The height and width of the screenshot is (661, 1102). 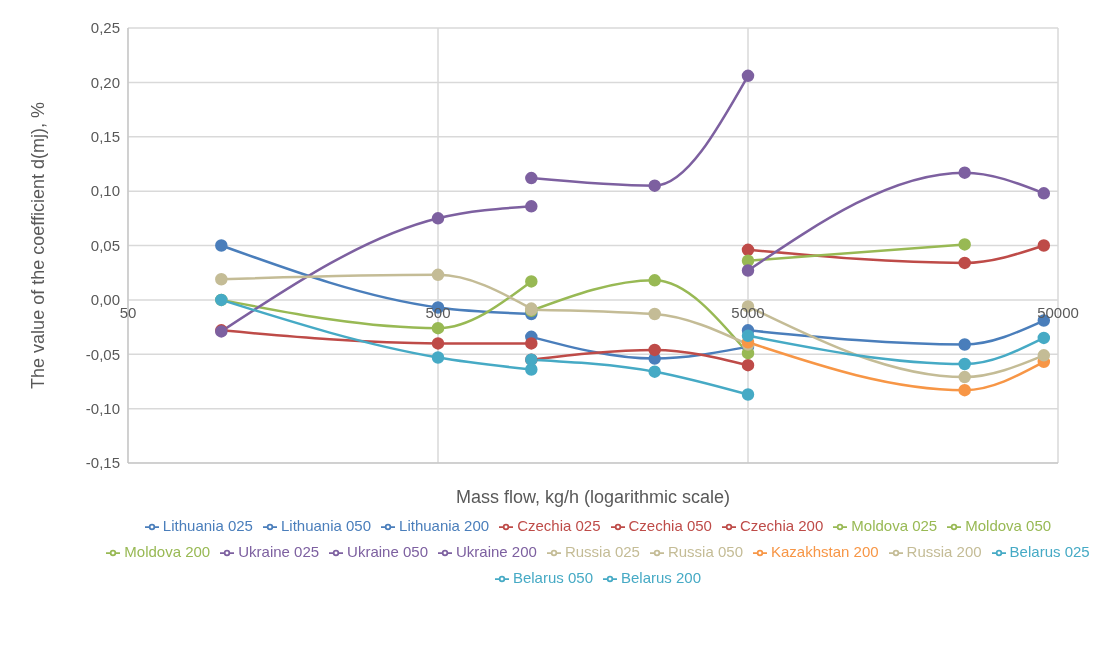 I want to click on x-tick-label: 50000, so click(x=1058, y=313).